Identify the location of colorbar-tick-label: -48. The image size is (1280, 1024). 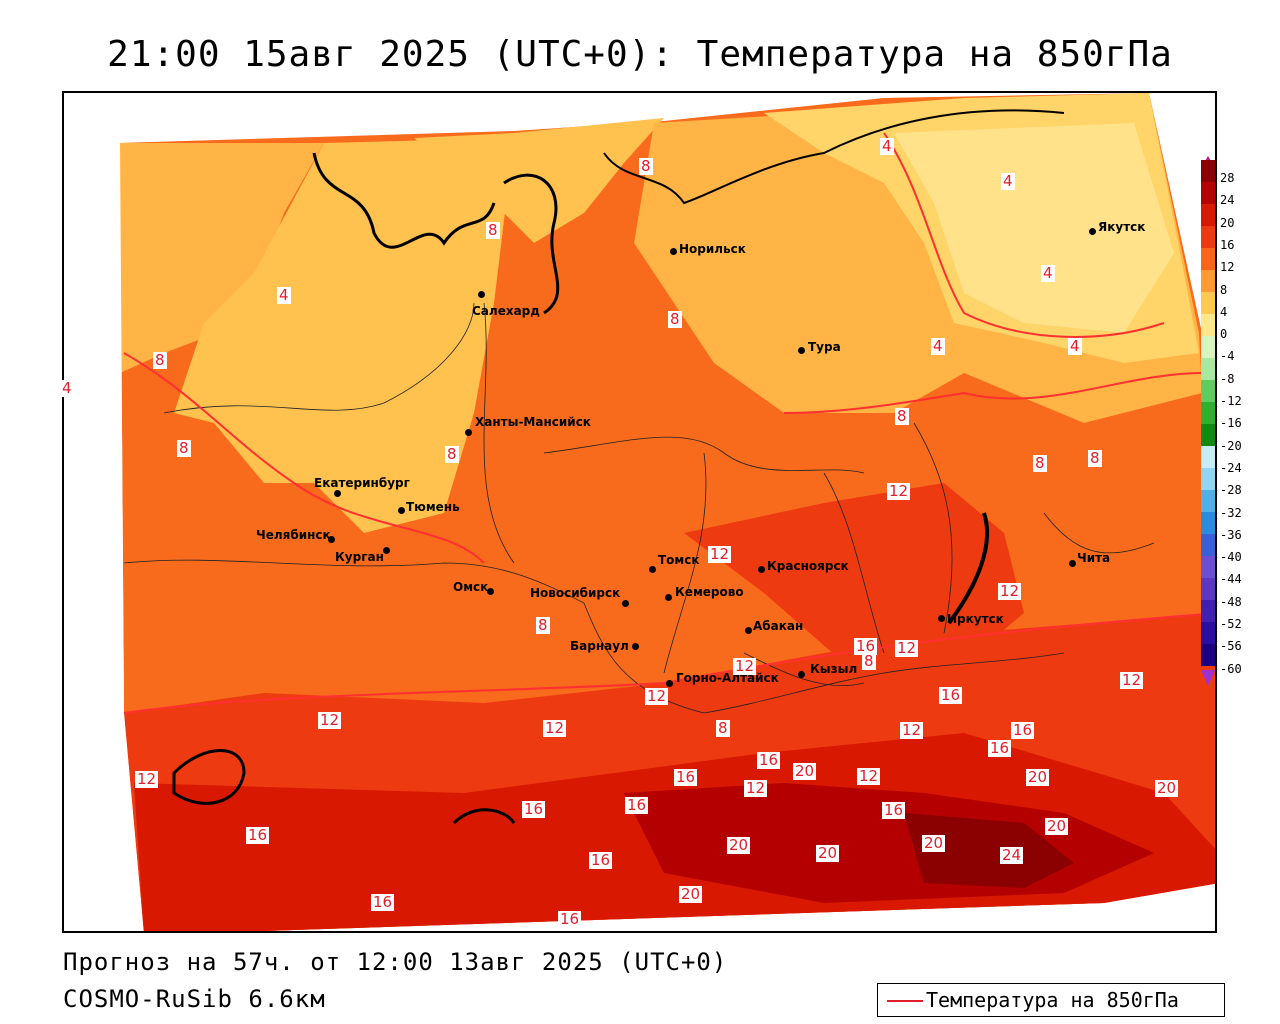
(1231, 601).